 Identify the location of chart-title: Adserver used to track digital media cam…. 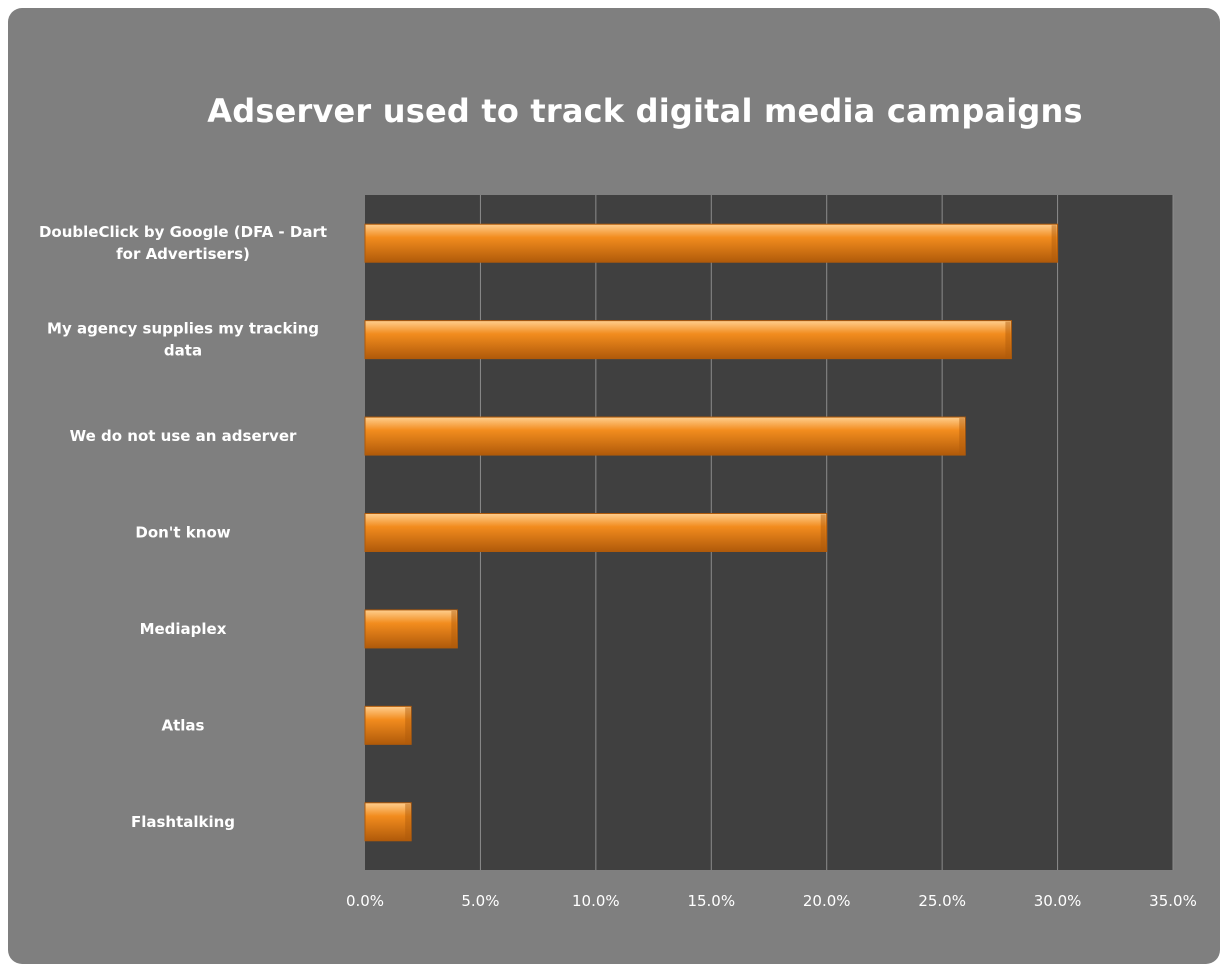
(645, 111).